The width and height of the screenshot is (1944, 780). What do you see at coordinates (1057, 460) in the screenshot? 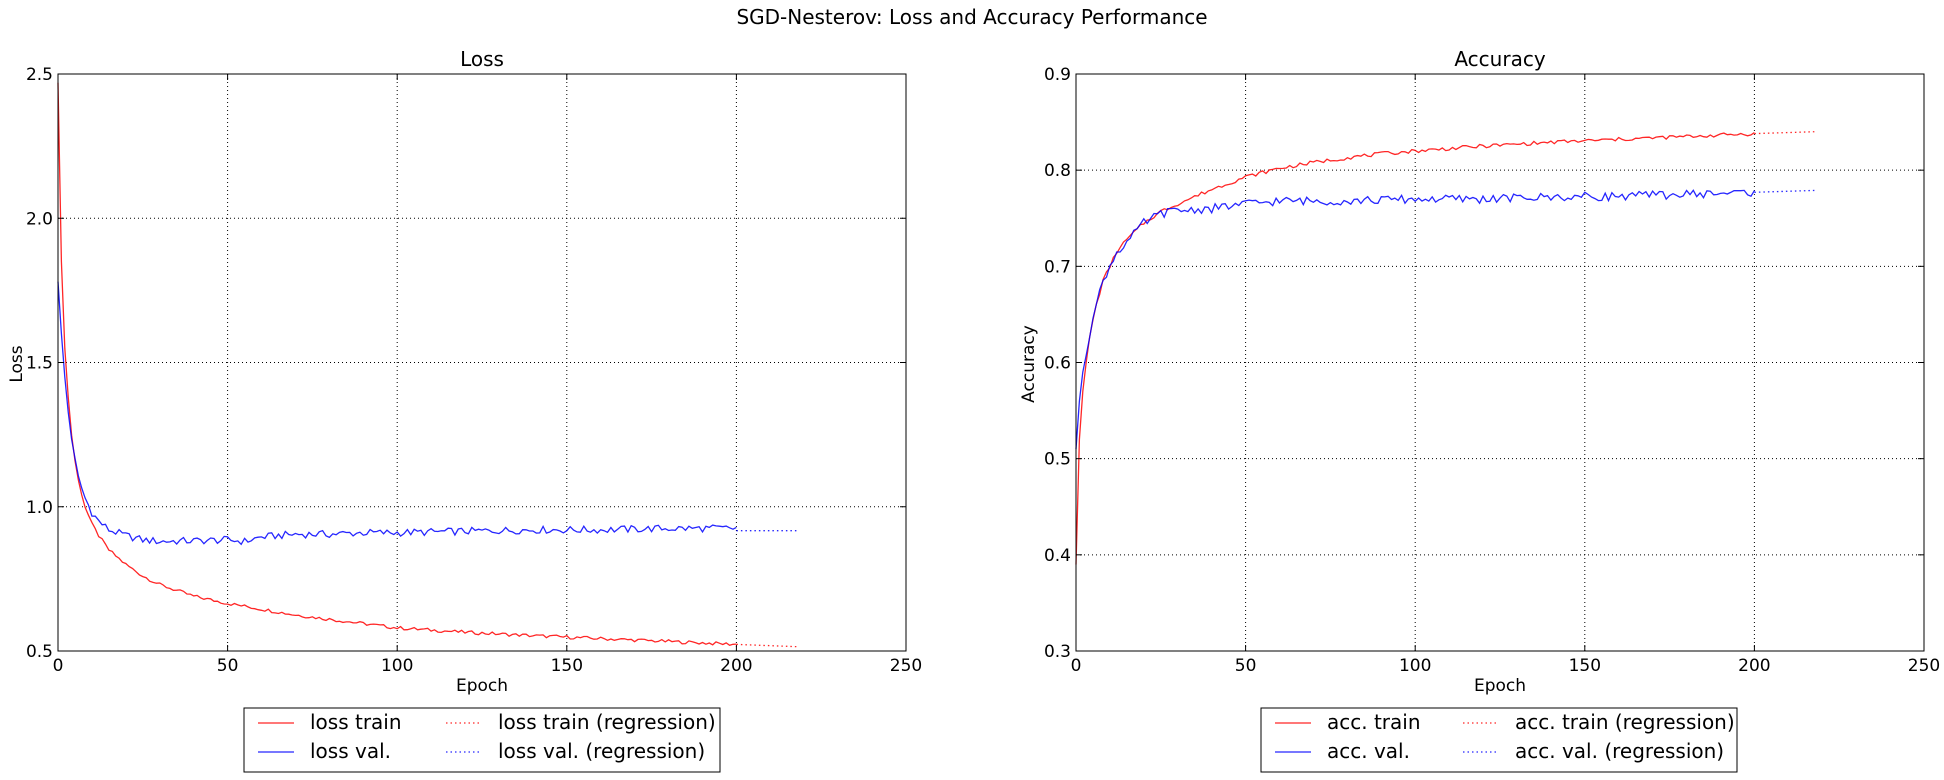
I see `accuracy-ytick-label: 0.5` at bounding box center [1057, 460].